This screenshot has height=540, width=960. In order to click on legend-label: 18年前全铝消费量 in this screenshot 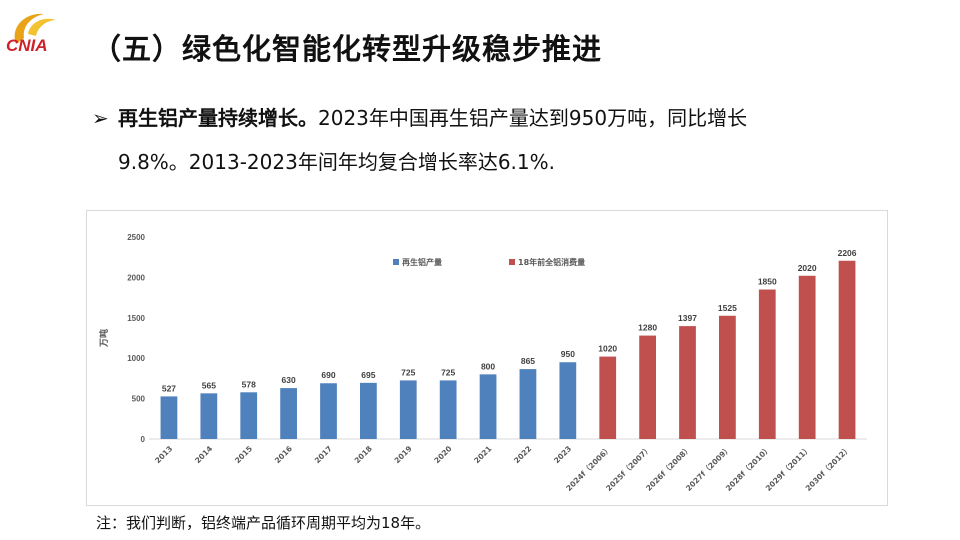, I will do `click(551, 262)`.